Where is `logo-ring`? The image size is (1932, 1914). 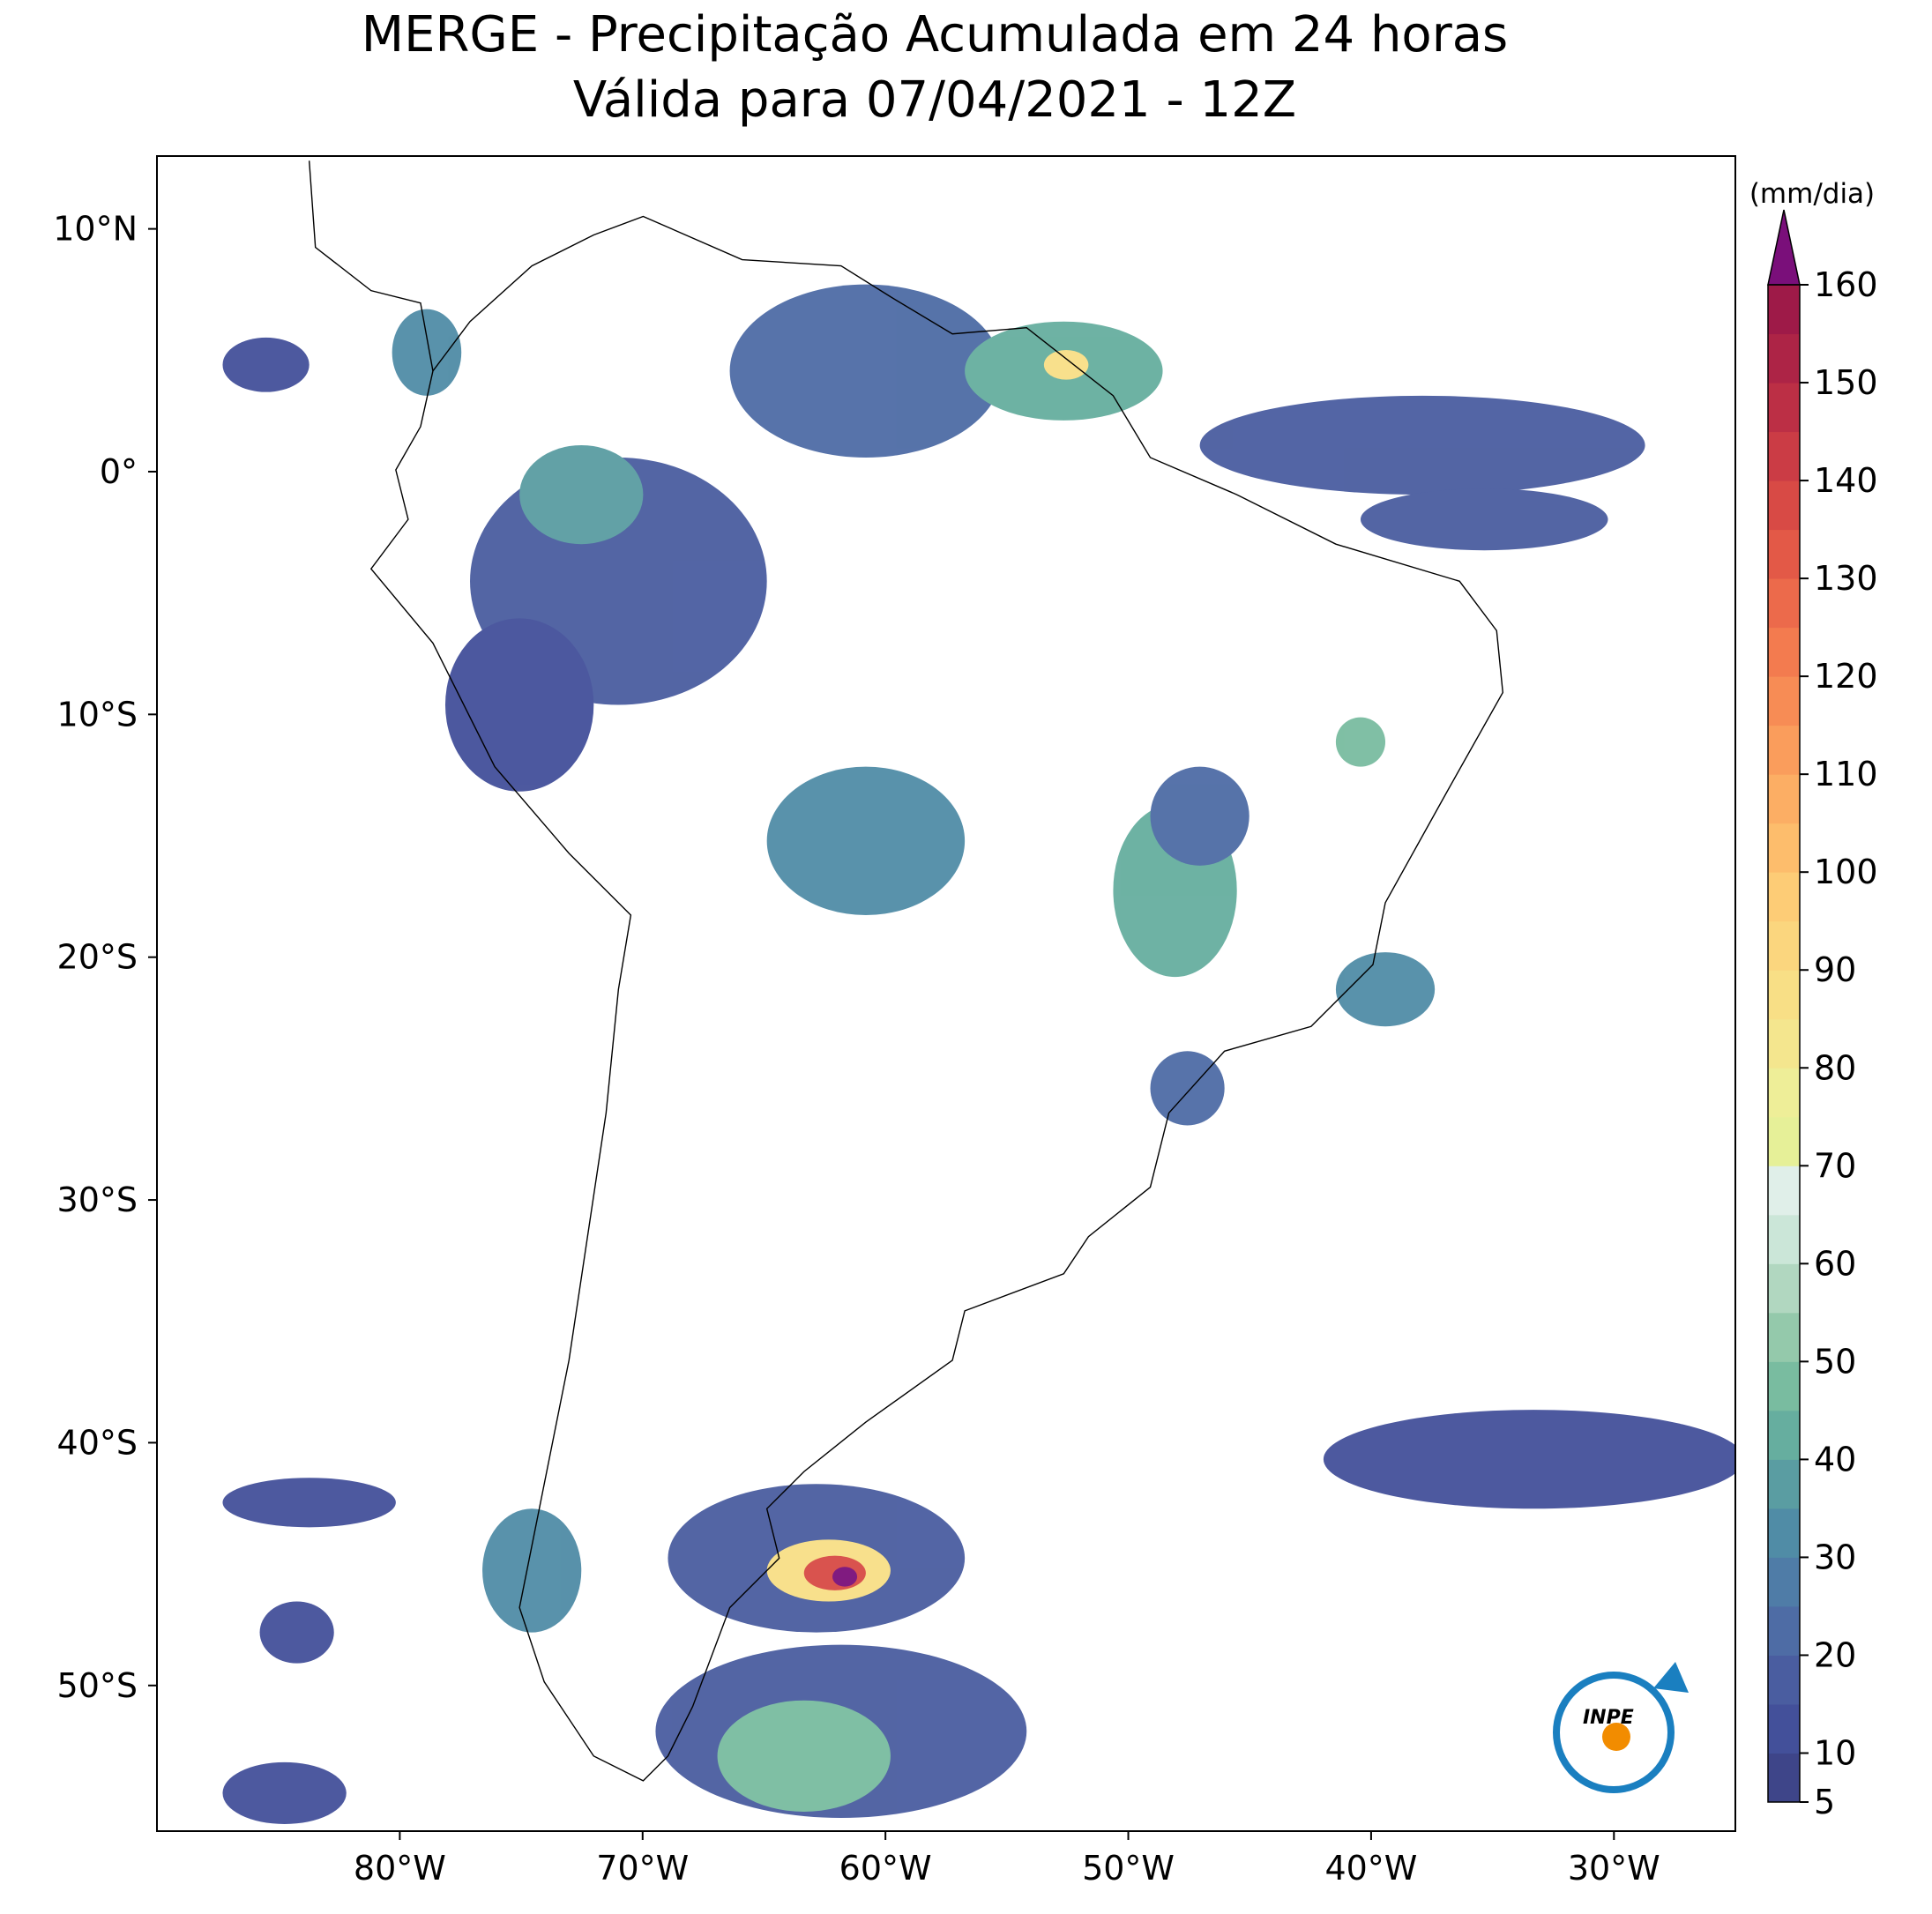 logo-ring is located at coordinates (1614, 1732).